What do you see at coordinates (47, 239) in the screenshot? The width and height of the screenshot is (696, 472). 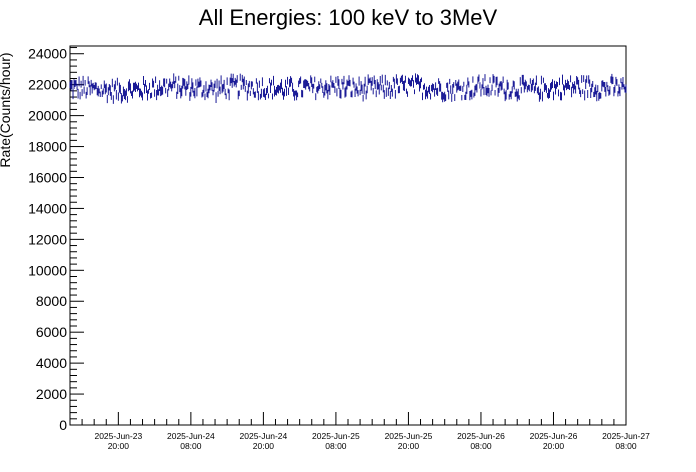 I see `y-tick-label: 12000` at bounding box center [47, 239].